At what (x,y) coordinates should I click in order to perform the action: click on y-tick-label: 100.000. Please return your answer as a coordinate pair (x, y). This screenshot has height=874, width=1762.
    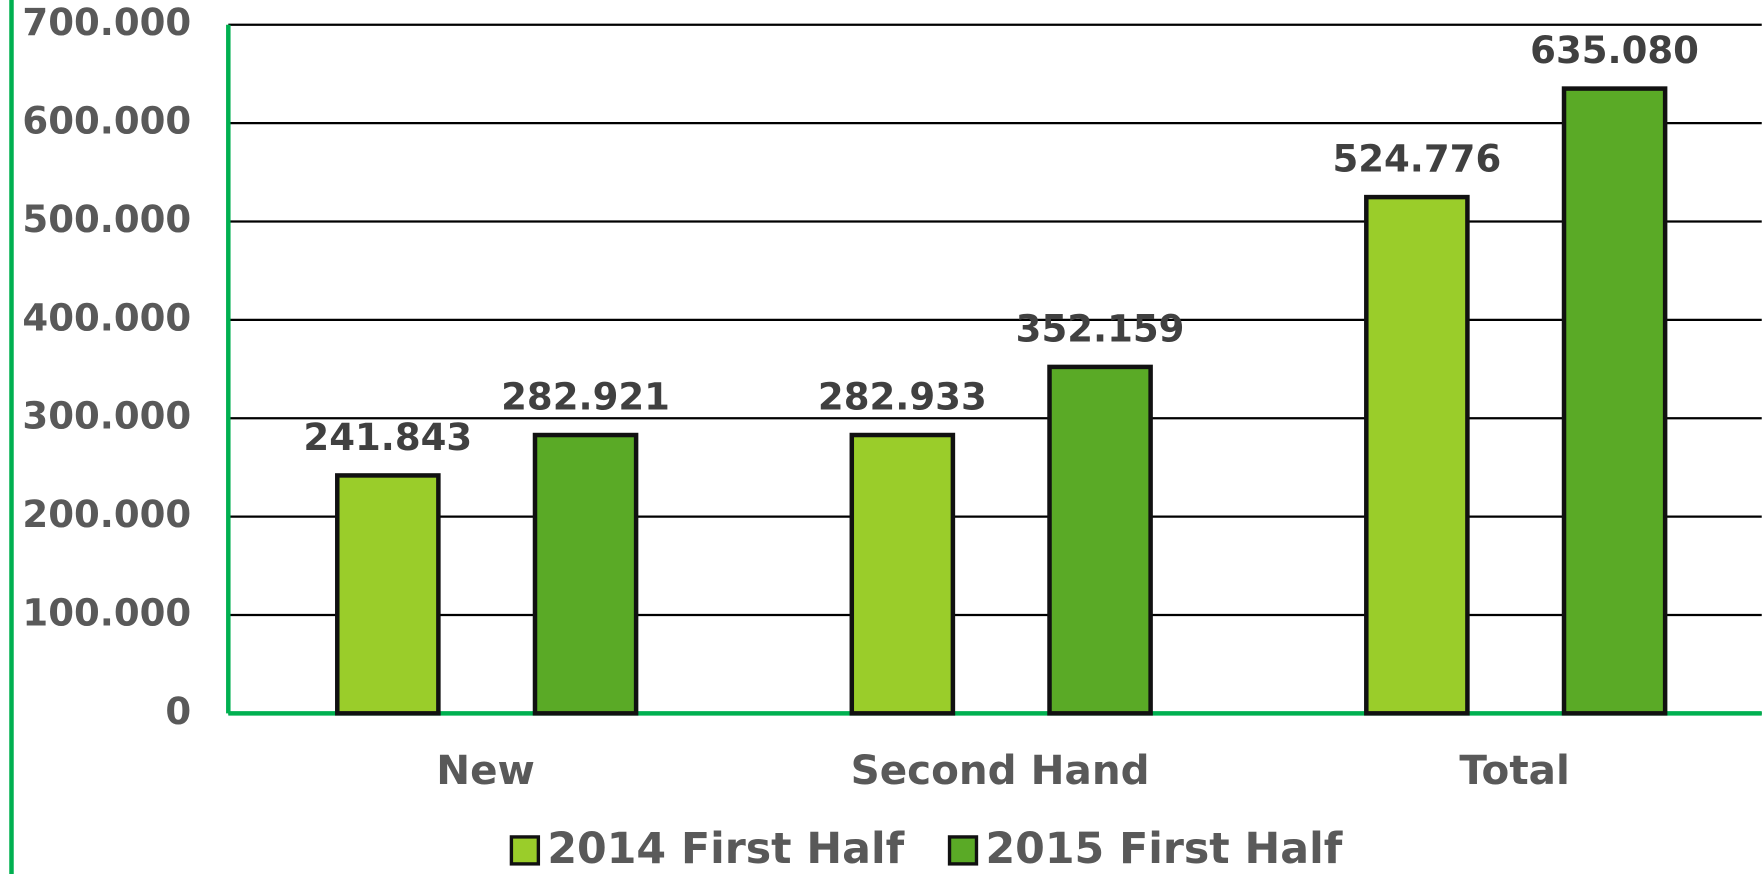
    Looking at the image, I should click on (106, 612).